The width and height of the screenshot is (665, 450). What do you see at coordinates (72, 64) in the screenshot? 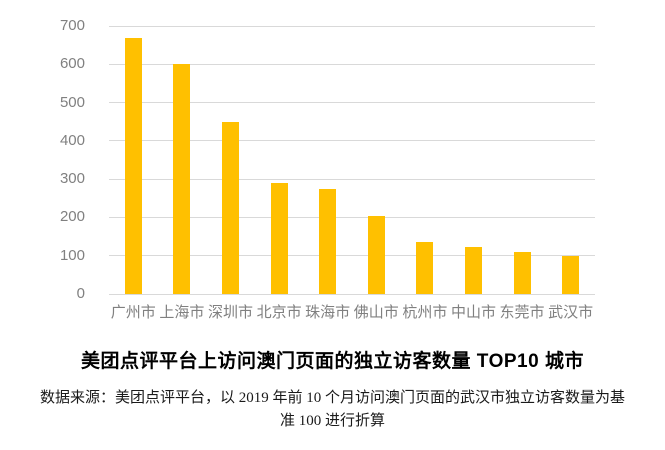
I see `y-axis-tick-label: 600` at bounding box center [72, 64].